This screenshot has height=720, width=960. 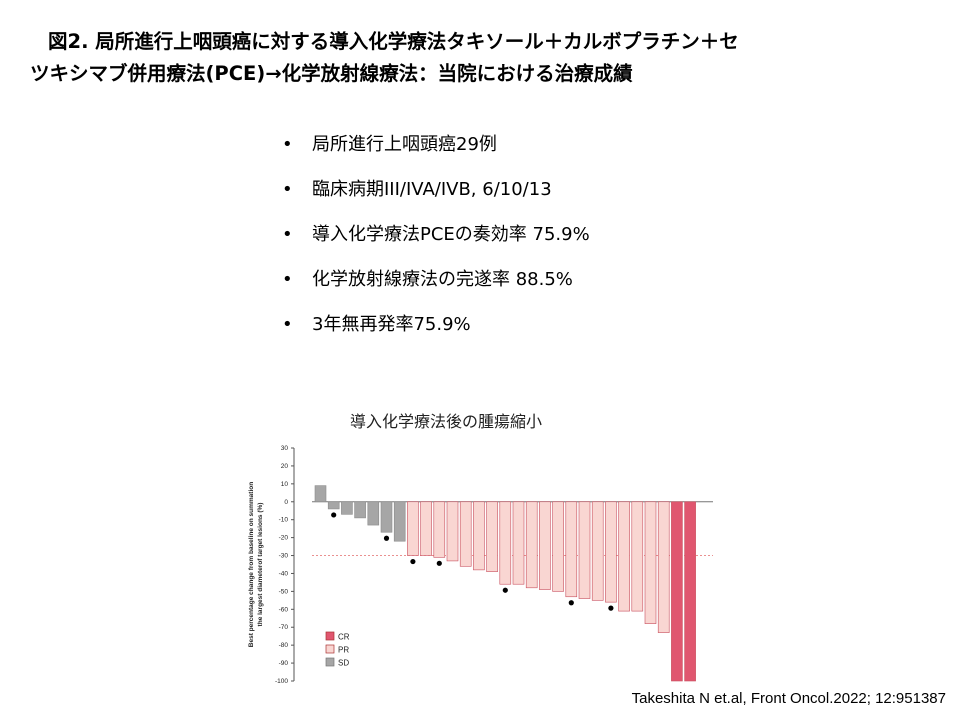 I want to click on bullet-item: • 局所進行上咽頭癌29例, so click(x=436, y=144).